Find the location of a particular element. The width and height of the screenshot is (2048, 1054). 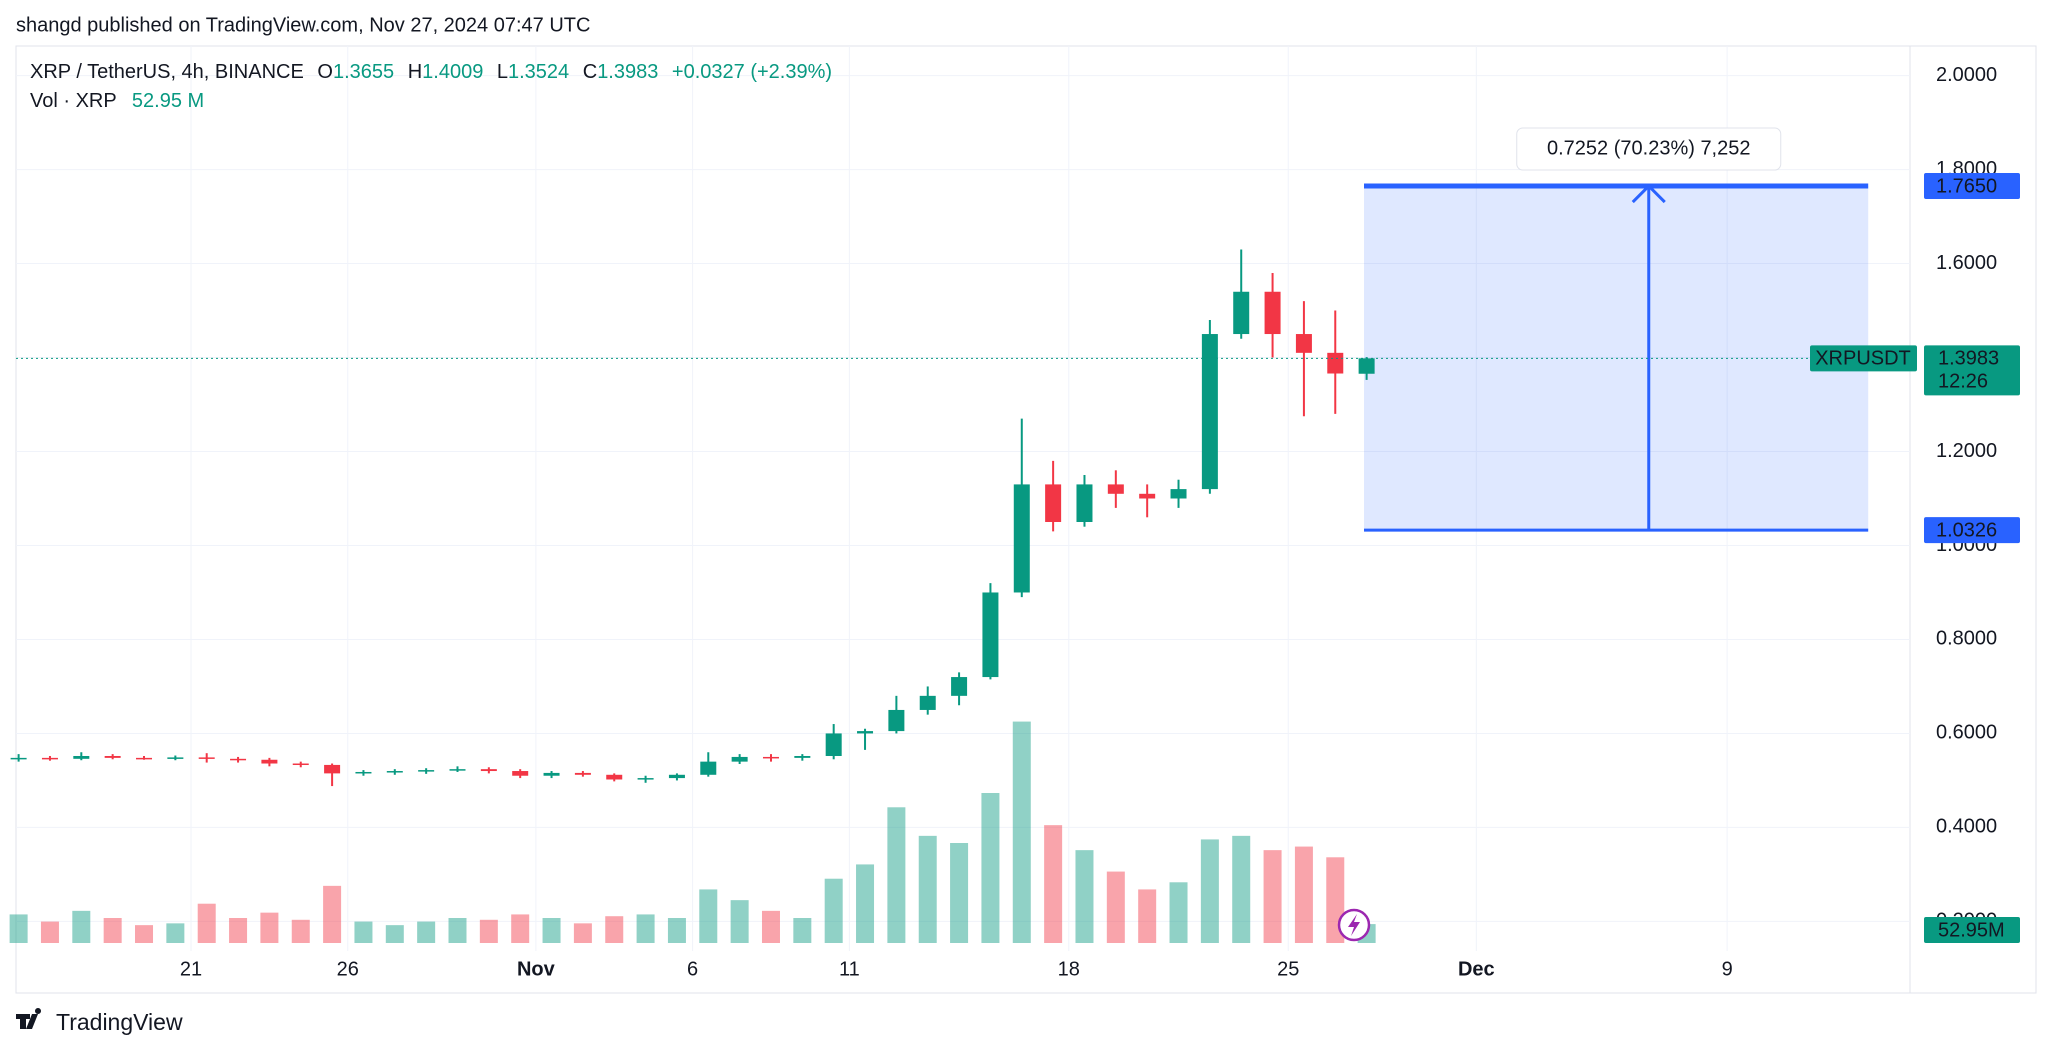

measure-label-box is located at coordinates (1649, 149).